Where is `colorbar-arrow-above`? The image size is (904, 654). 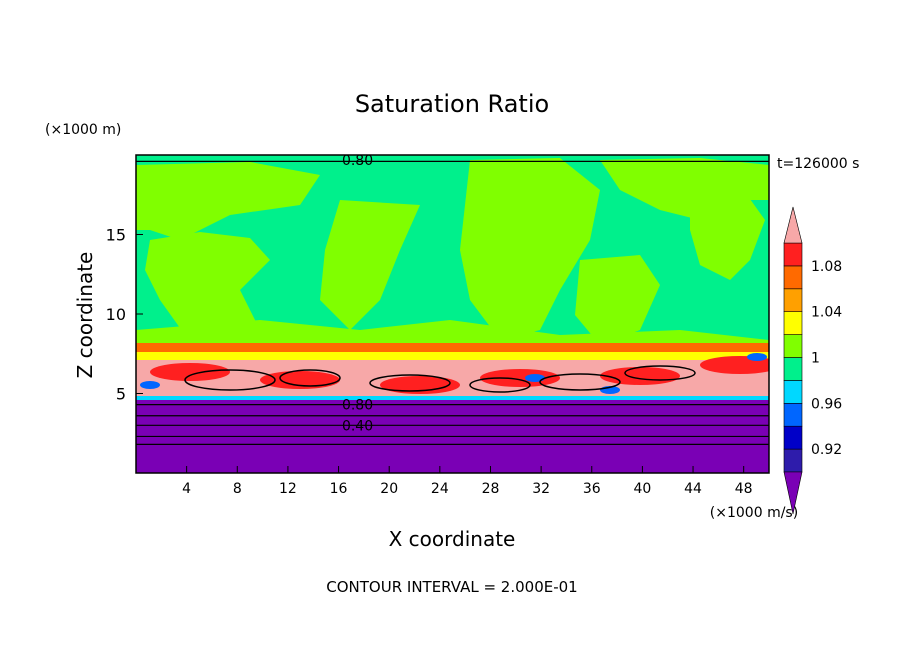
colorbar-arrow-above is located at coordinates (793, 225).